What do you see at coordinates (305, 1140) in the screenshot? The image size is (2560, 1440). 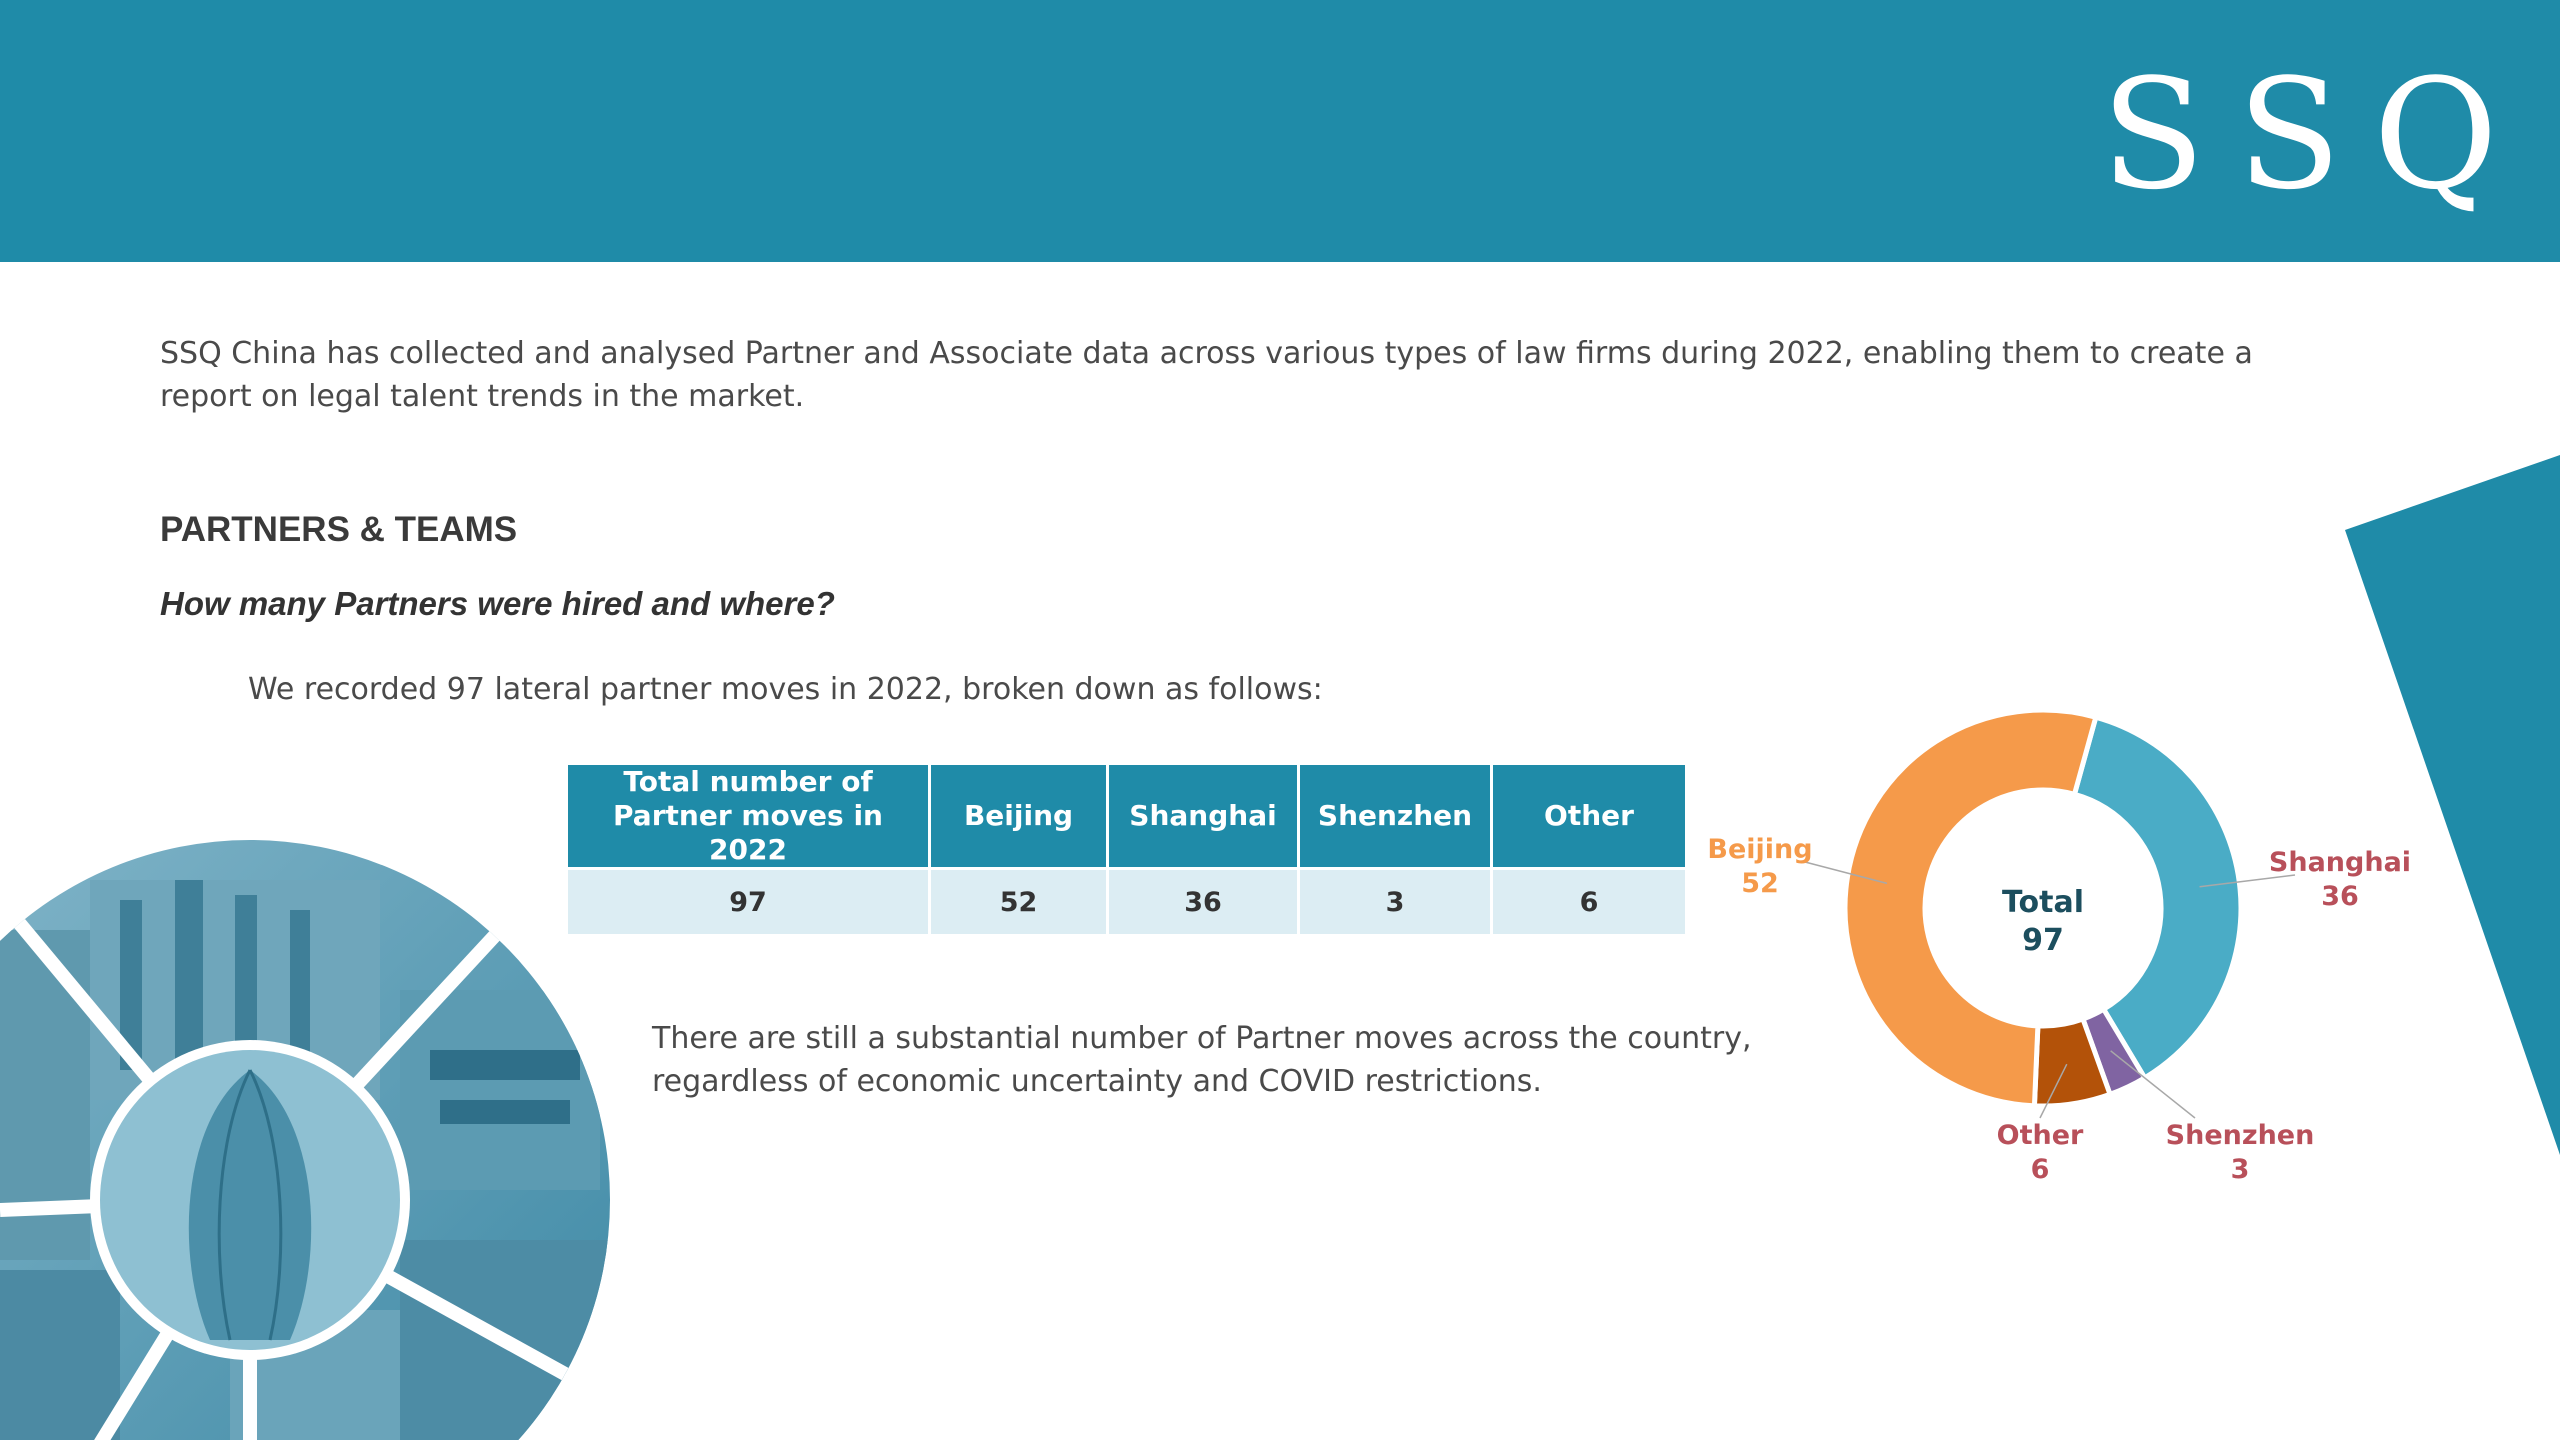 I see `city-photo-collage-image` at bounding box center [305, 1140].